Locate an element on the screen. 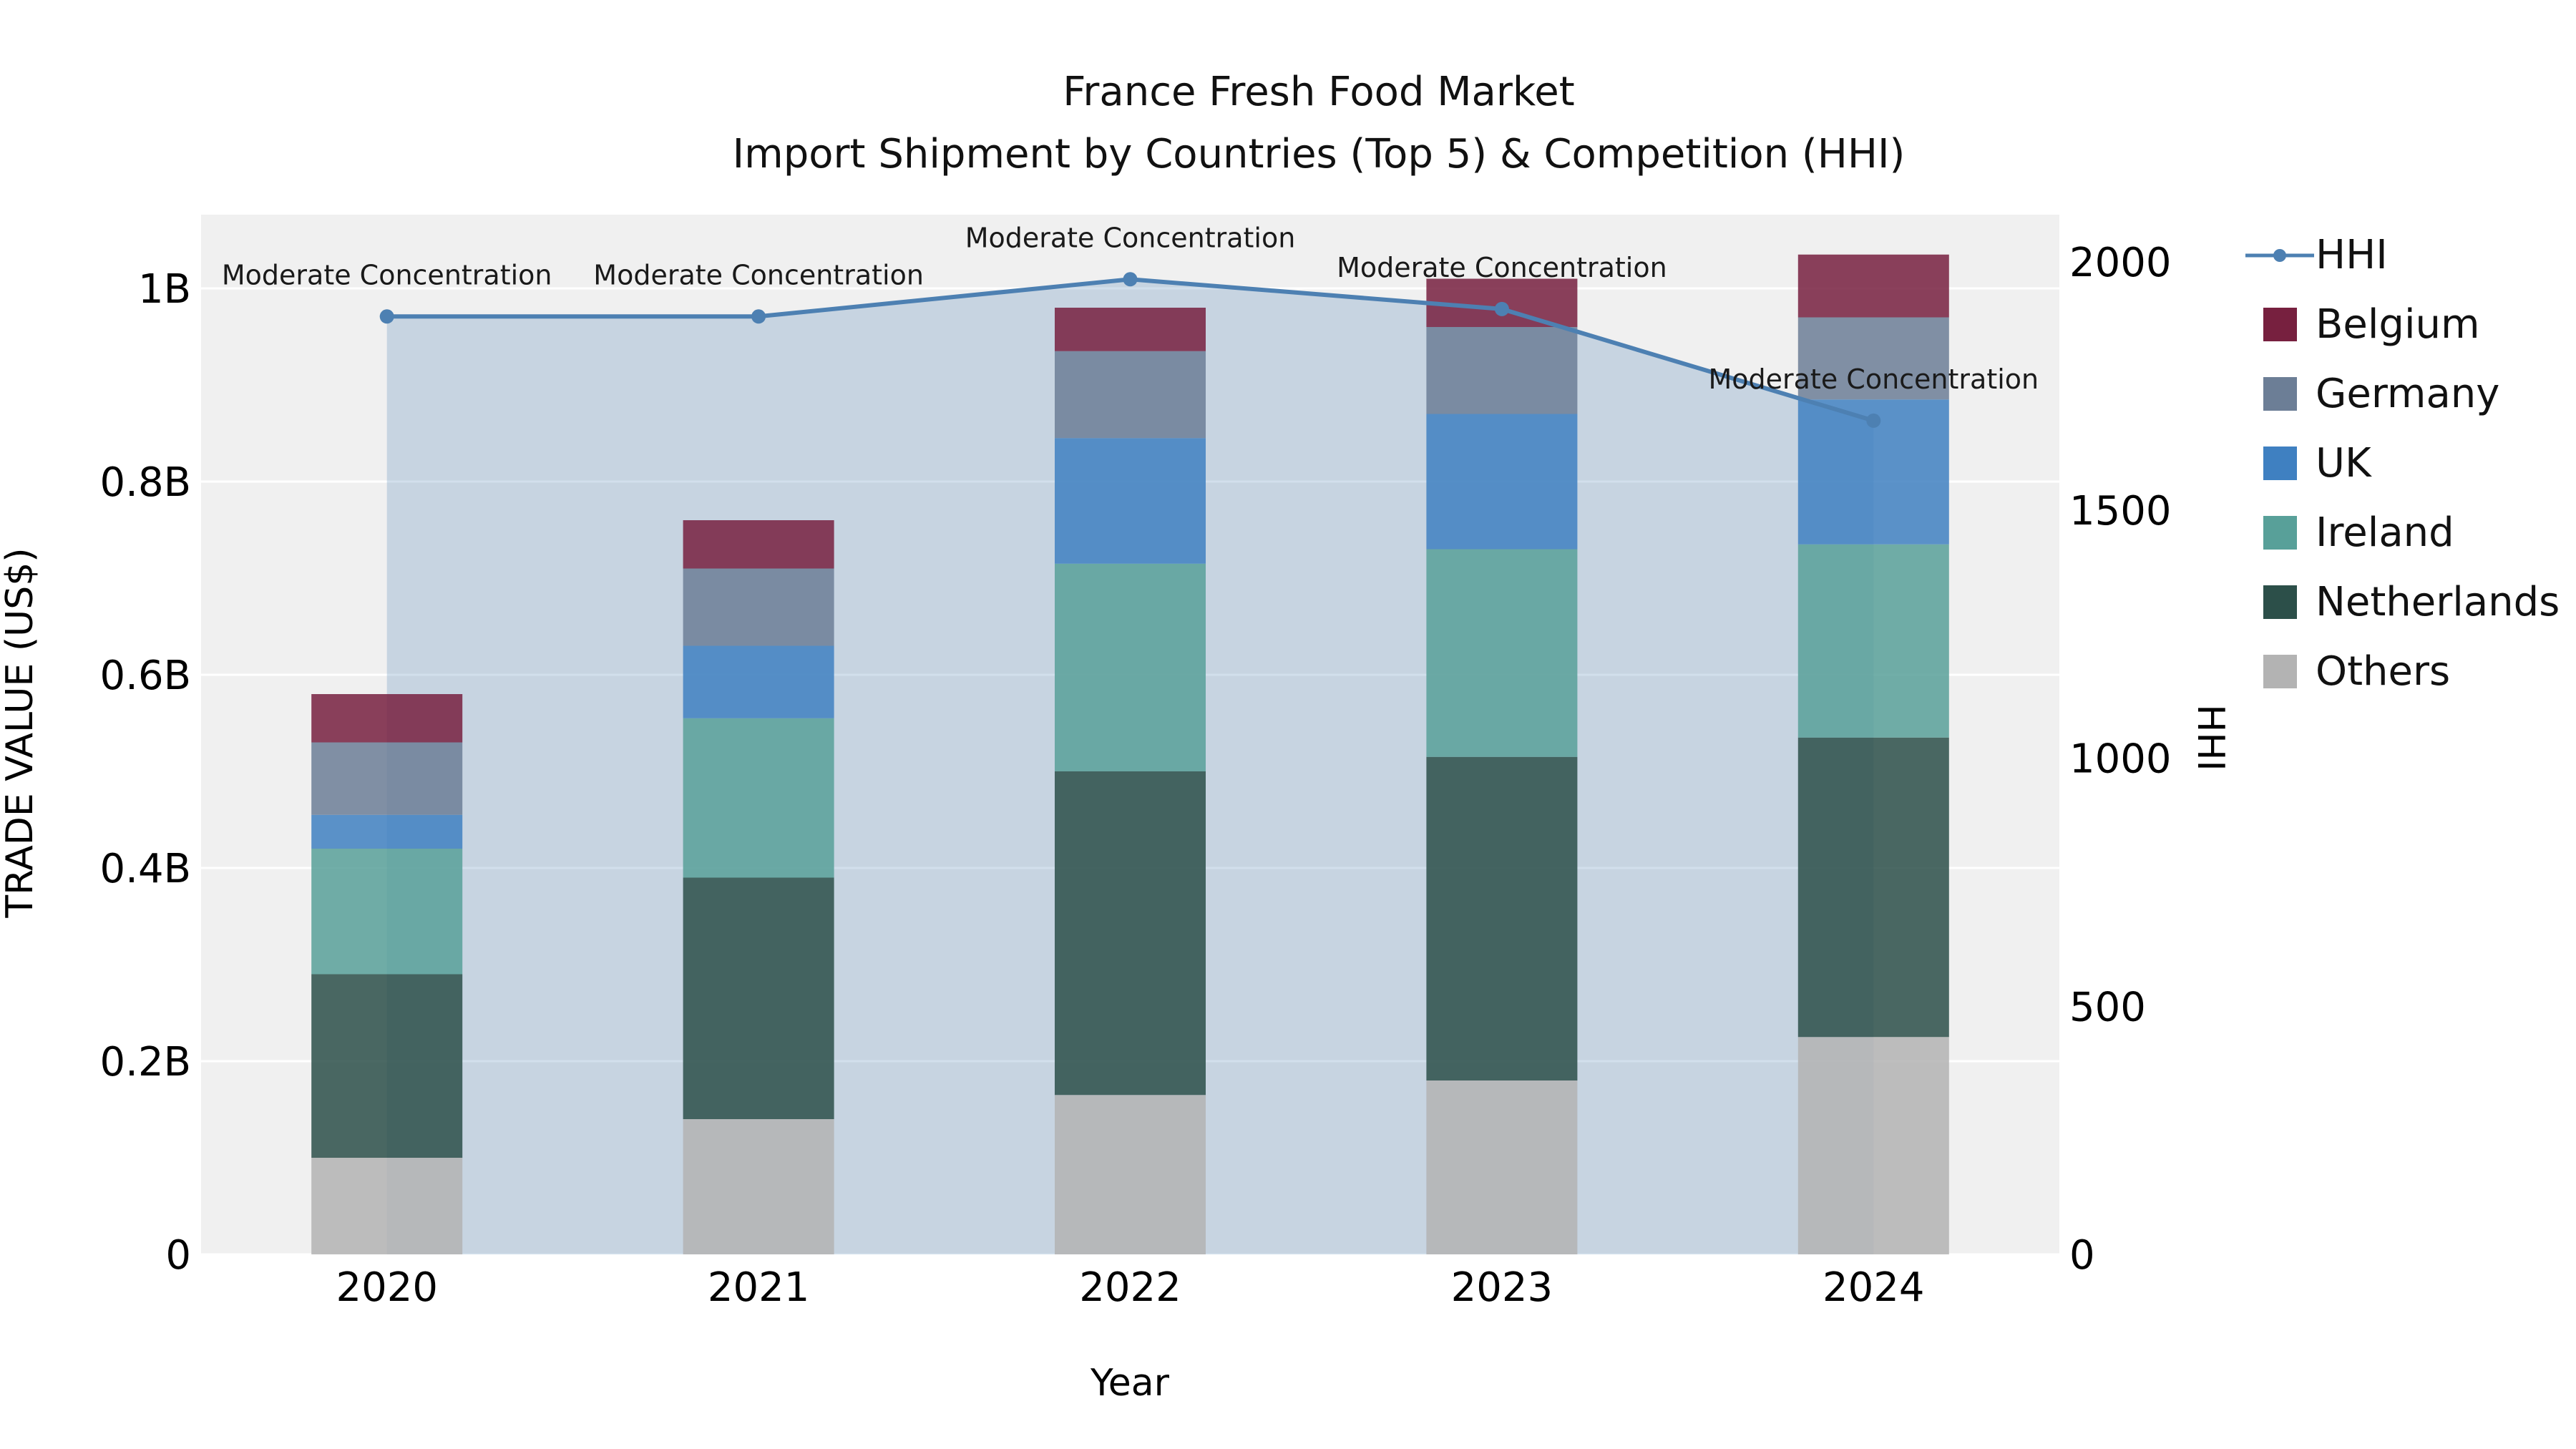 Image resolution: width=2576 pixels, height=1449 pixels. bar-segment-ireland-2024 is located at coordinates (1873, 641).